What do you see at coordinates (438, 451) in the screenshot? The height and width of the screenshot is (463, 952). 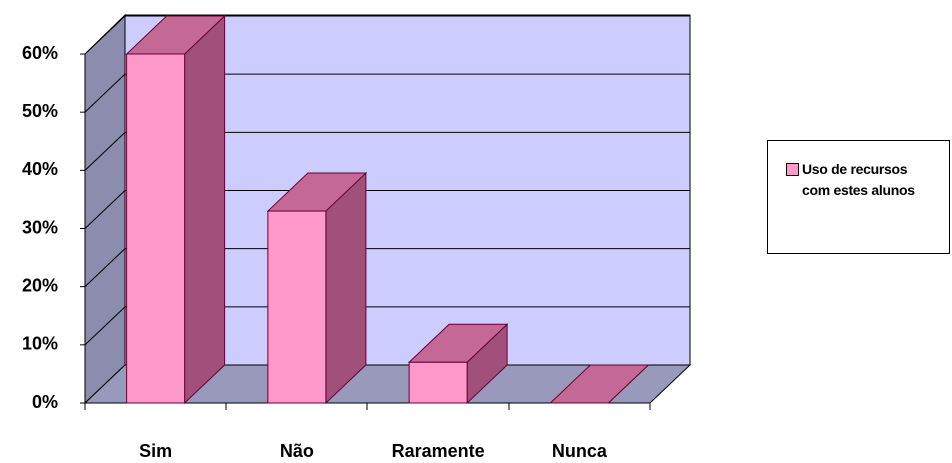 I see `x-tick-label: Raramente` at bounding box center [438, 451].